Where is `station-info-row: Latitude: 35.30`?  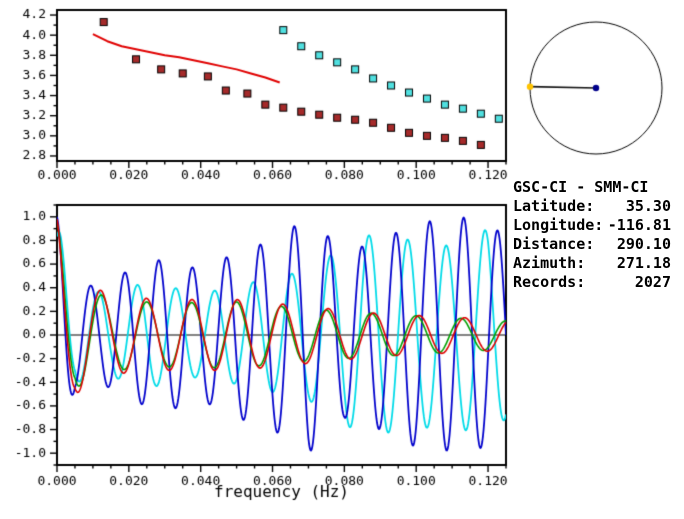
station-info-row: Latitude: 35.30 is located at coordinates (592, 206).